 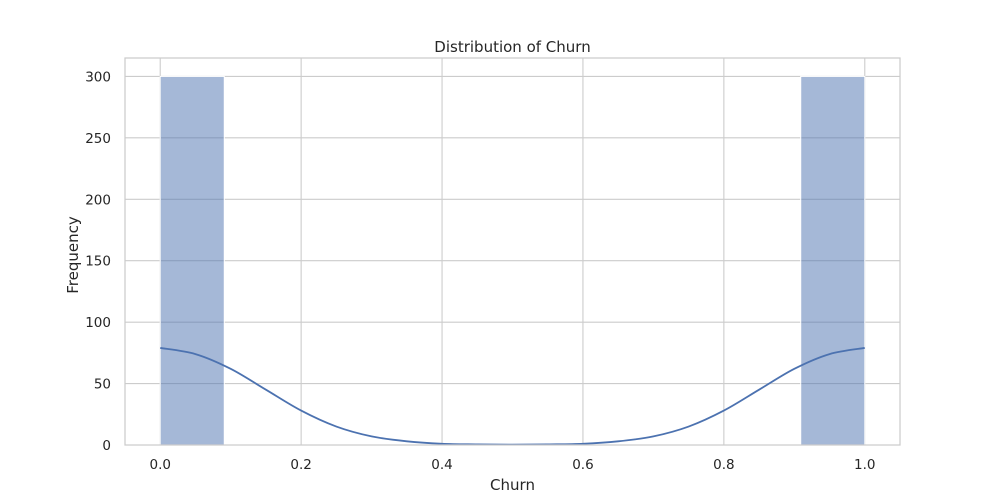 I want to click on y-tick-label: 50, so click(x=102, y=385).